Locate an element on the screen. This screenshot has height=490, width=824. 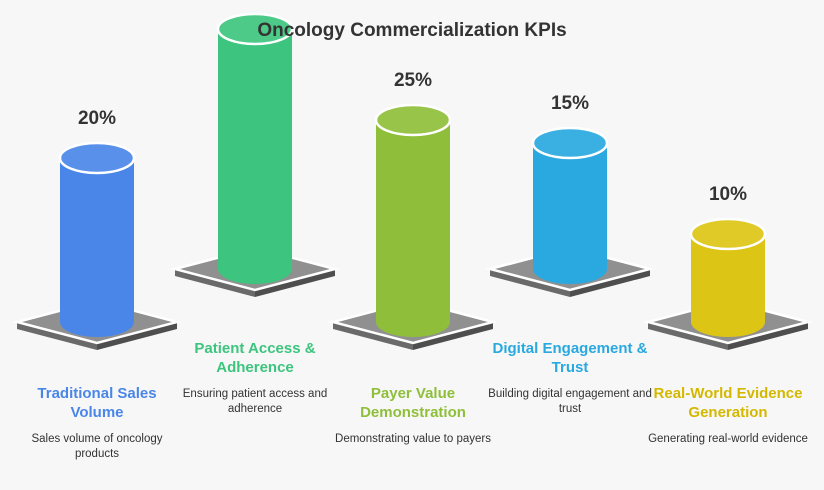
category-label: Real-World Evidence Generation is located at coordinates (728, 403).